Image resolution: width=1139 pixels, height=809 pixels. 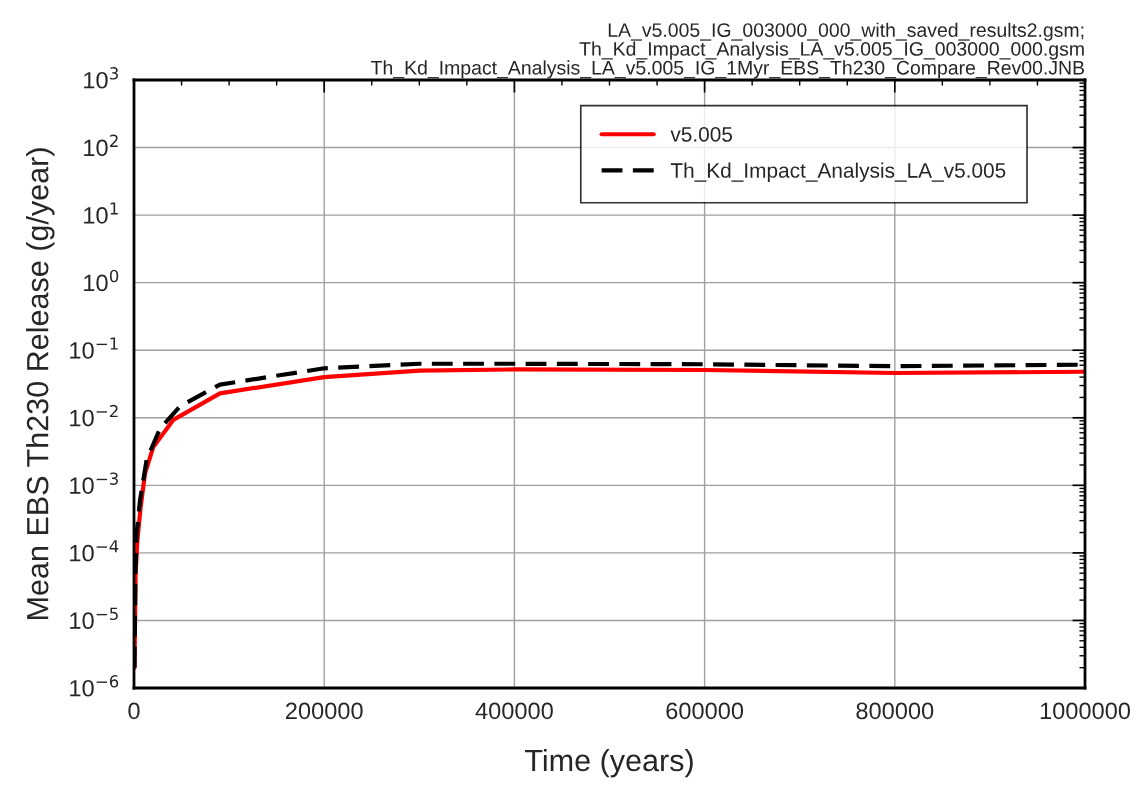 I want to click on y-tick-label: 10$^{3}$, so click(x=101, y=78).